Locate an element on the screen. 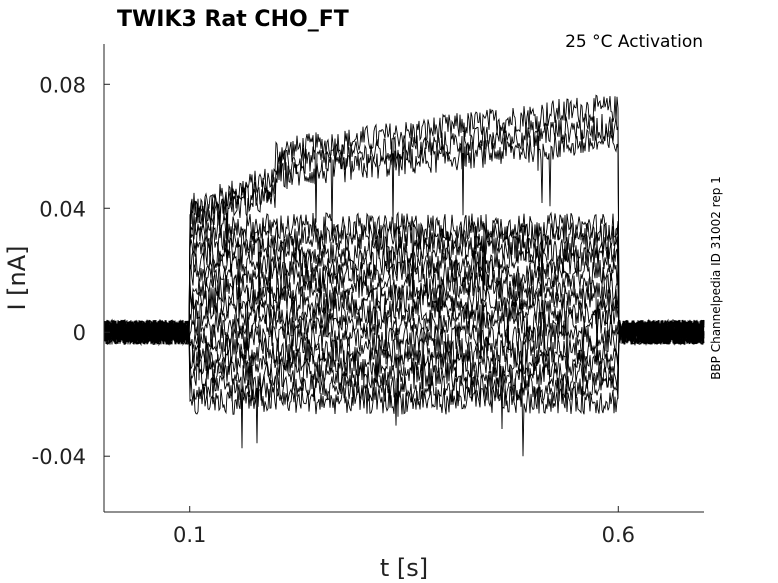  side-label: BBP Channelpedia ID 31002 rep 1 is located at coordinates (716, 278).